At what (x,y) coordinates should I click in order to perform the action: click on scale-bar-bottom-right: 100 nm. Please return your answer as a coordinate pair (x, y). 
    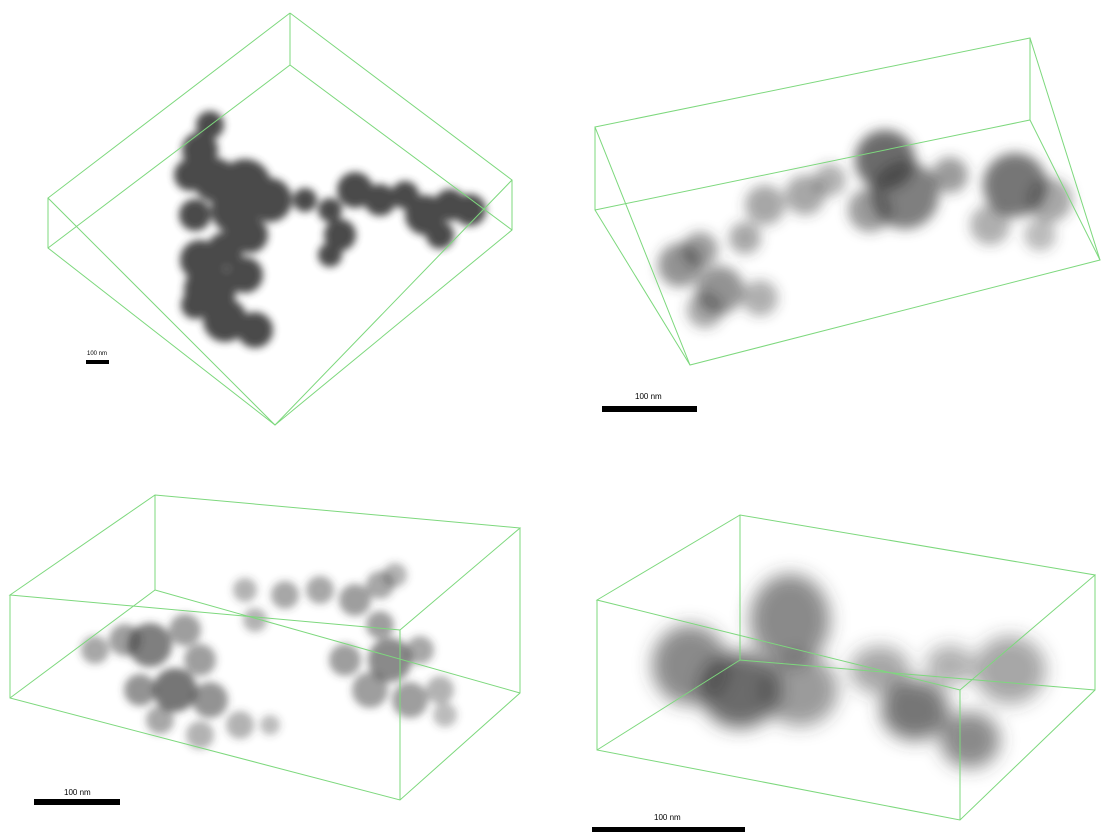
    Looking at the image, I should click on (670, 823).